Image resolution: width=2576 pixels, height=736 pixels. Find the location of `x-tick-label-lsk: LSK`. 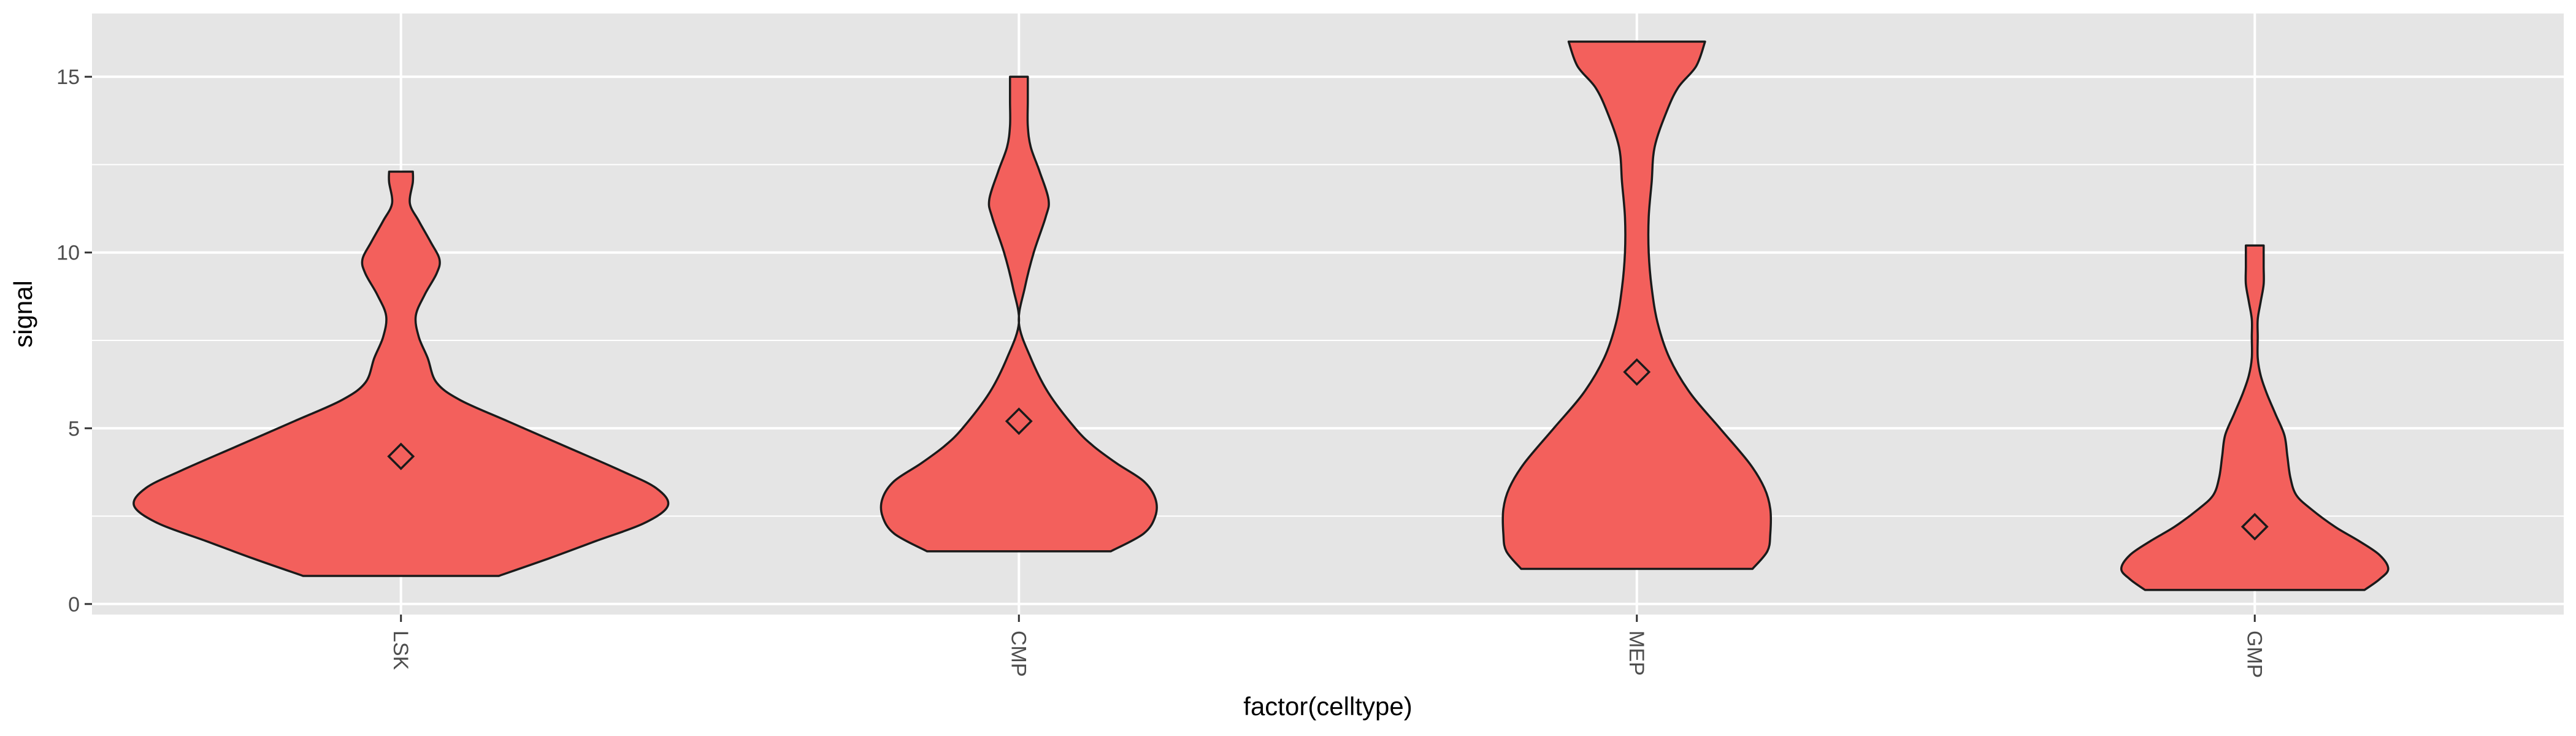

x-tick-label-lsk: LSK is located at coordinates (400, 650).